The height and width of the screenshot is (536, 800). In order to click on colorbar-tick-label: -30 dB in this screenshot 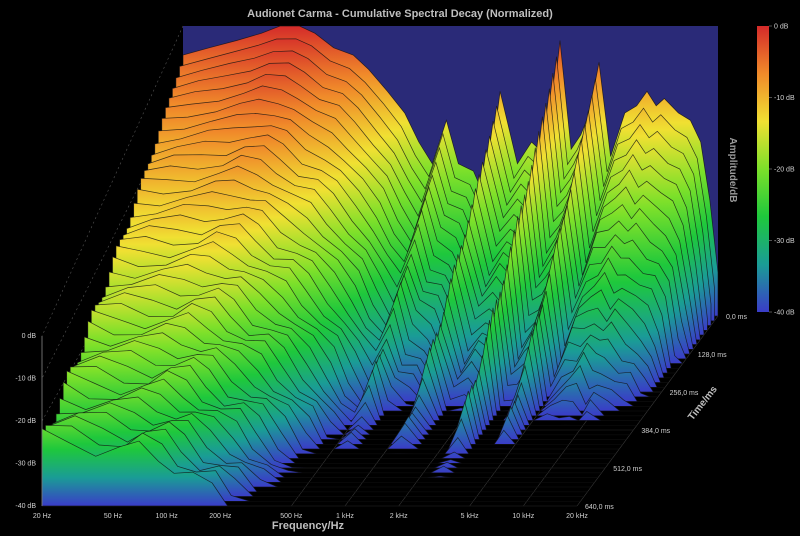, I will do `click(784, 241)`.